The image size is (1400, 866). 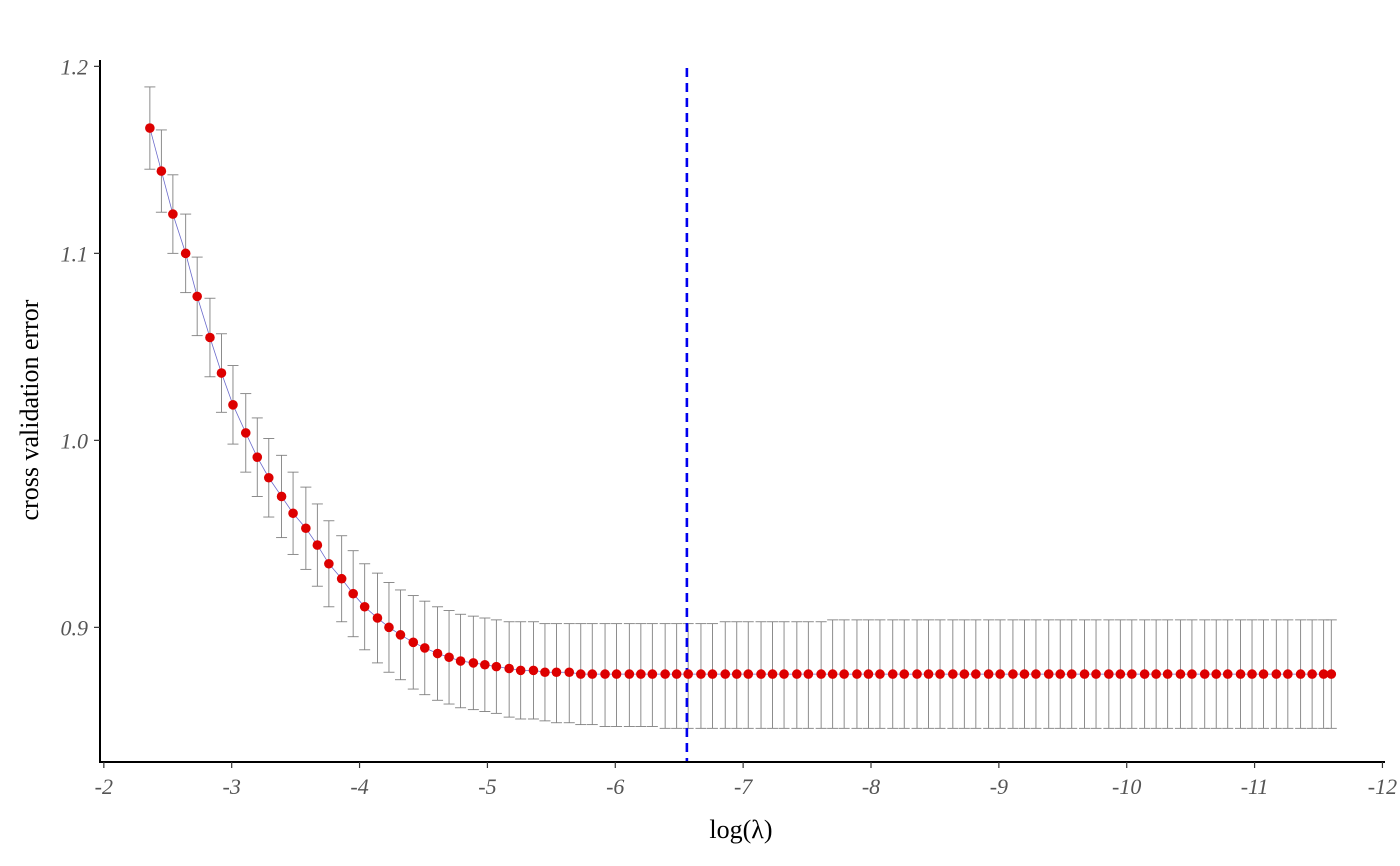 What do you see at coordinates (615, 786) in the screenshot?
I see `x-tick-label: -6` at bounding box center [615, 786].